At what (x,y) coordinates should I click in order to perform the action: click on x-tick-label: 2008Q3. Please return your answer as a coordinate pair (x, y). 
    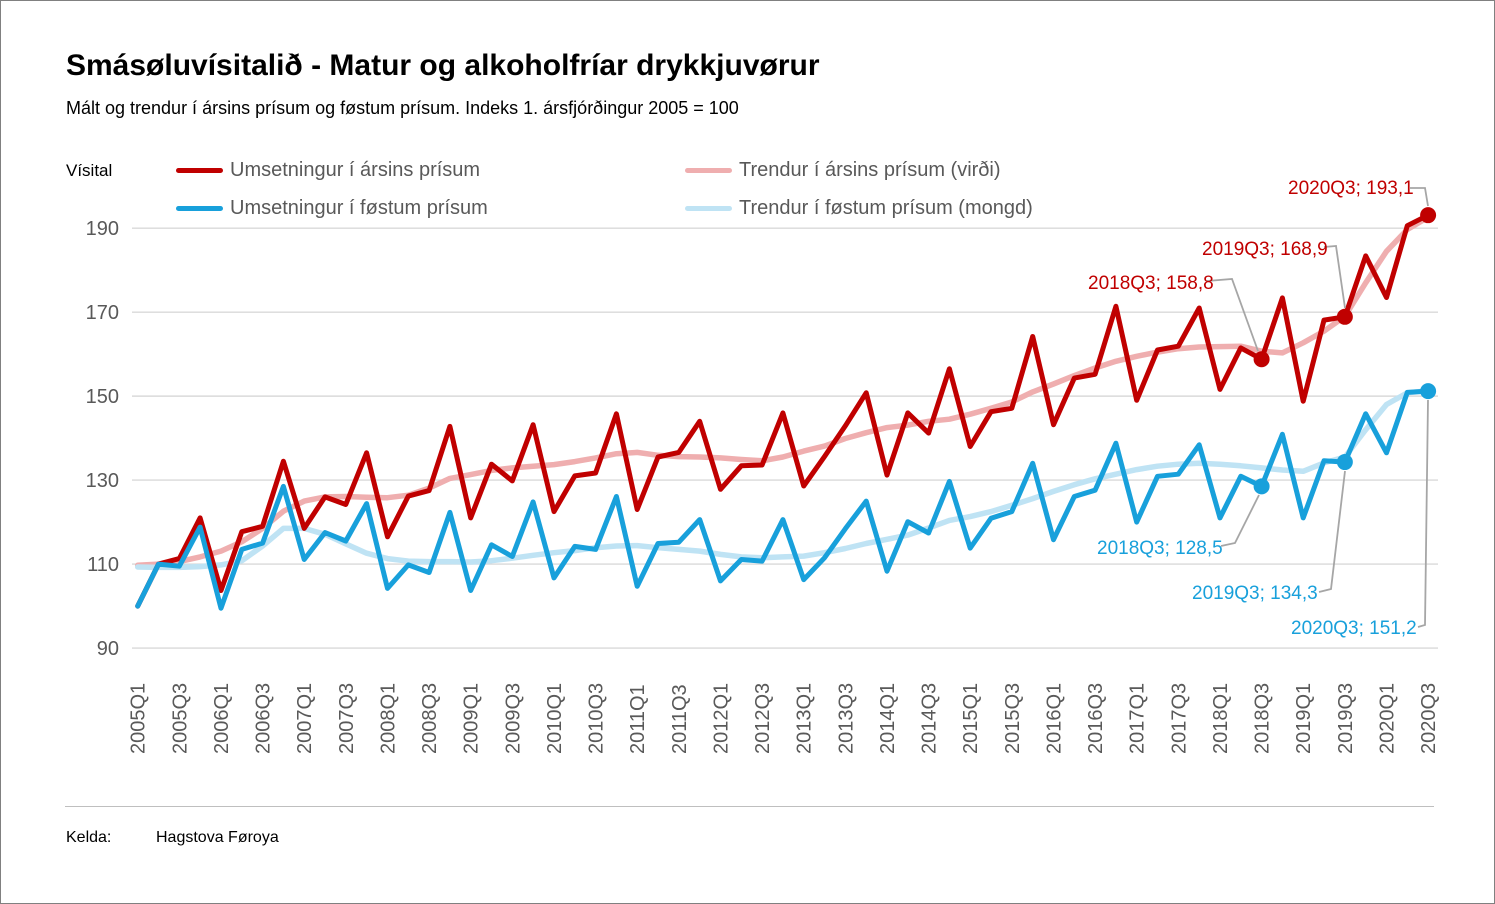
    Looking at the image, I should click on (430, 718).